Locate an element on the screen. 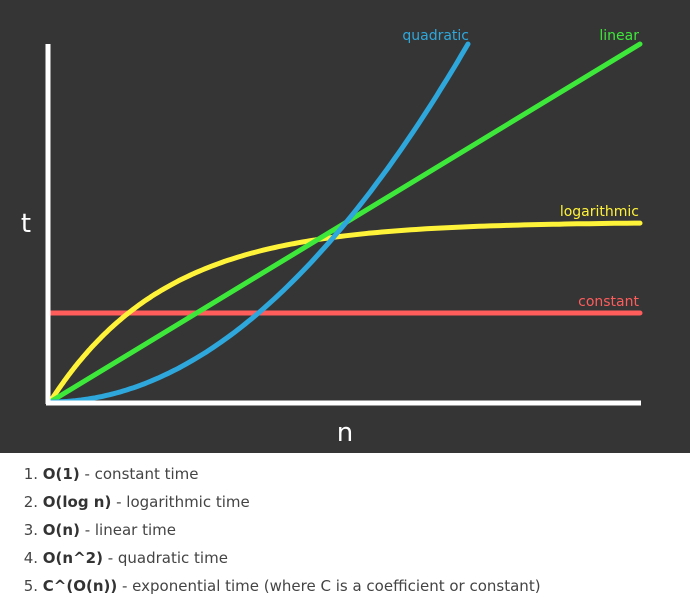  series-label-logarithmic: logarithmic is located at coordinates (599, 212).